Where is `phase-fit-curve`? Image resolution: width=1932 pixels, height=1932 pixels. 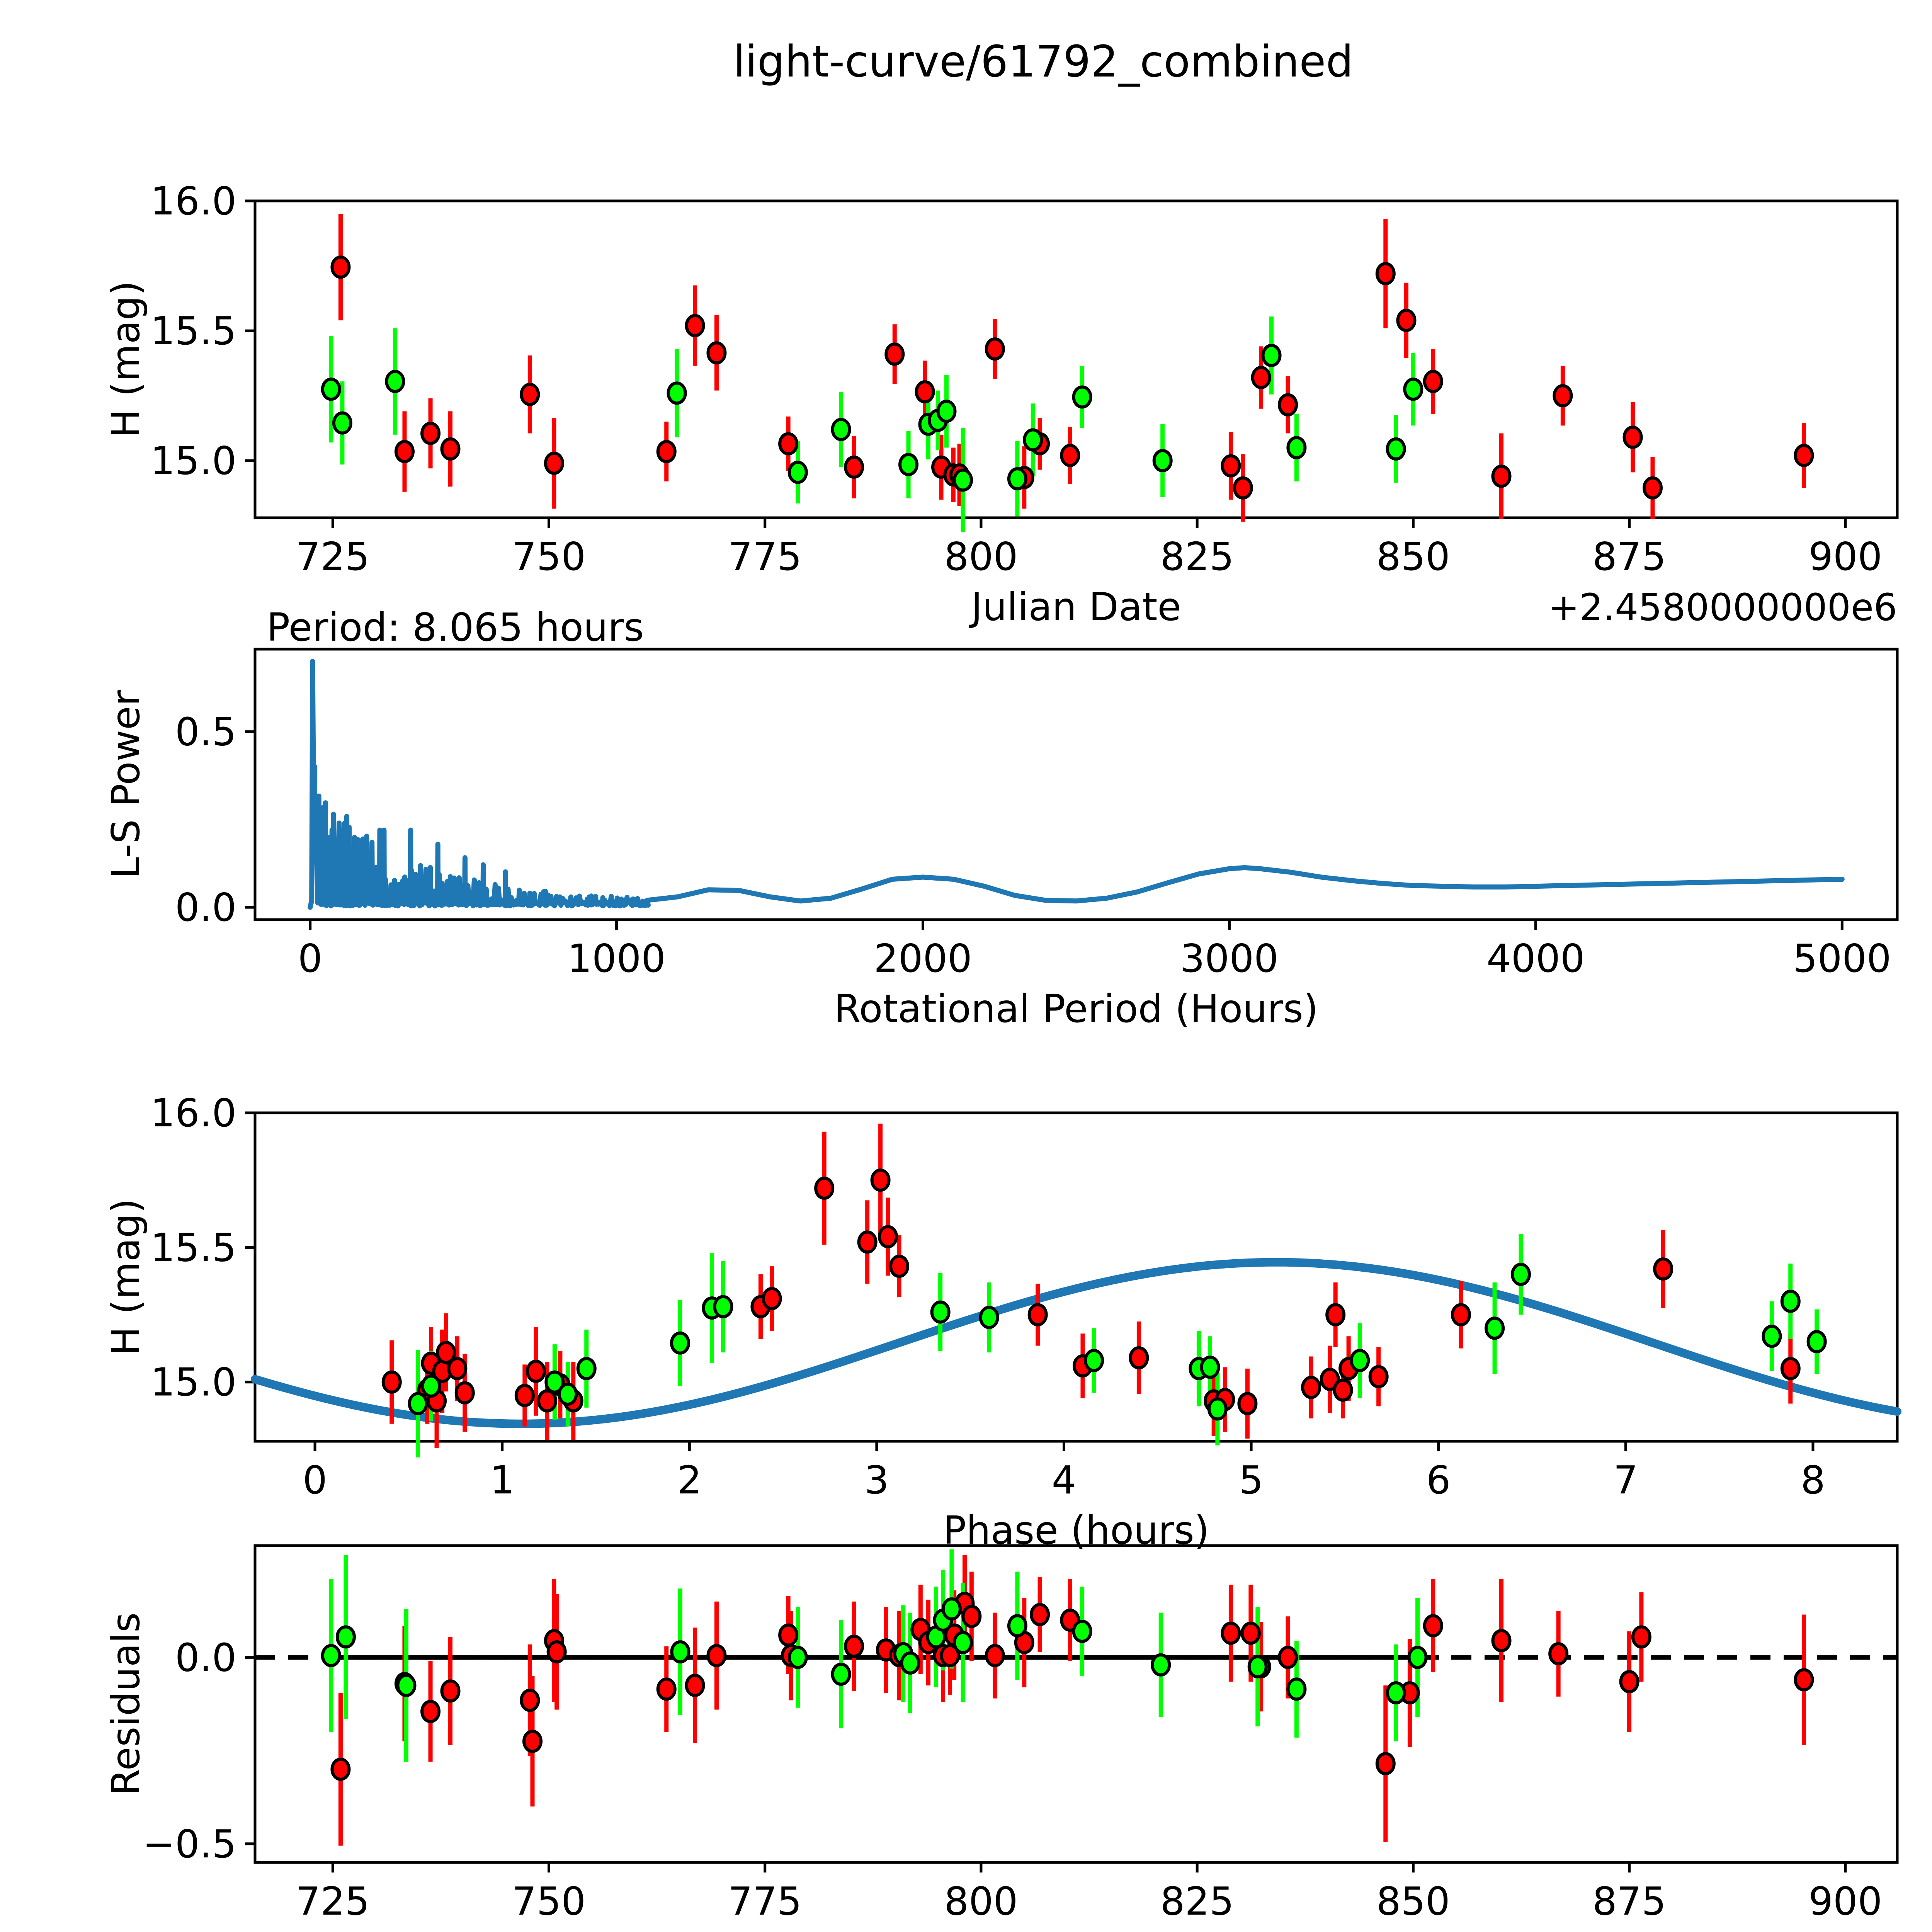 phase-fit-curve is located at coordinates (1076, 1343).